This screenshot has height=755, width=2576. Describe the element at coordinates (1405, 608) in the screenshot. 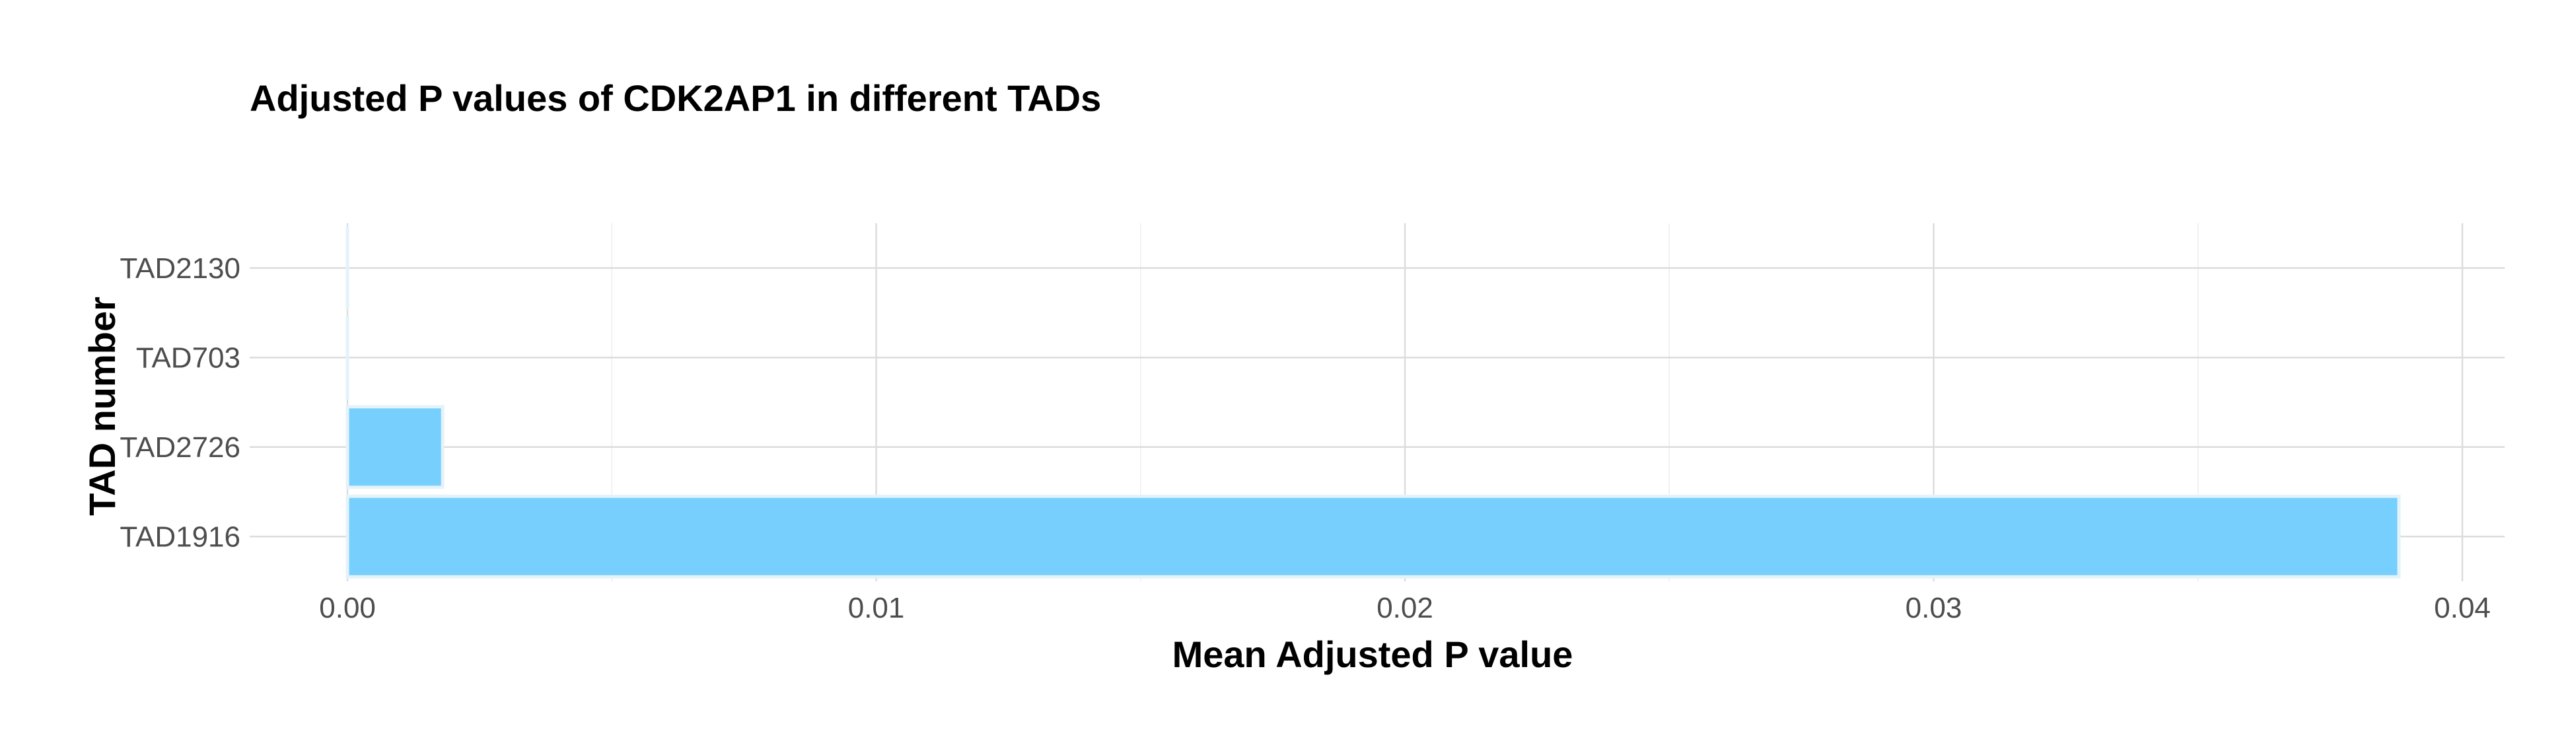

I see `x-tick-label: 0.02` at that location.